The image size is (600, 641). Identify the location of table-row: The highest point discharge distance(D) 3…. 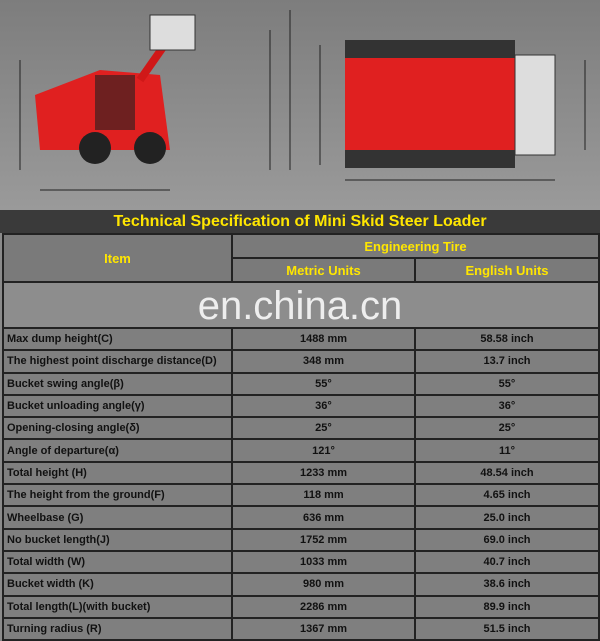
(301, 361).